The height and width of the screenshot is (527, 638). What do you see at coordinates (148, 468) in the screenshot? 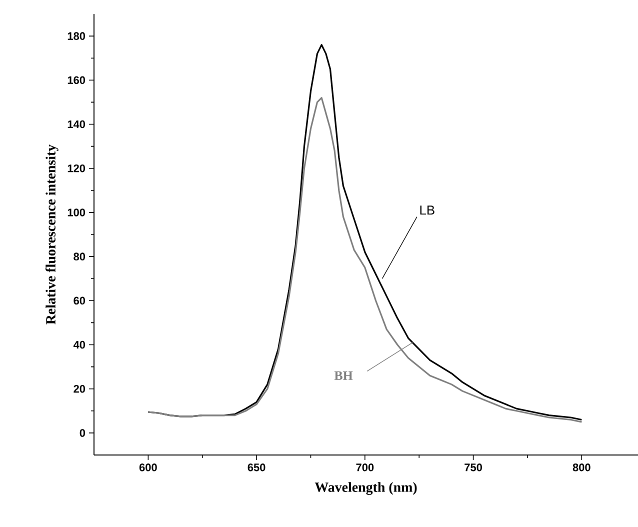
I see `x-tick-label: 600` at bounding box center [148, 468].